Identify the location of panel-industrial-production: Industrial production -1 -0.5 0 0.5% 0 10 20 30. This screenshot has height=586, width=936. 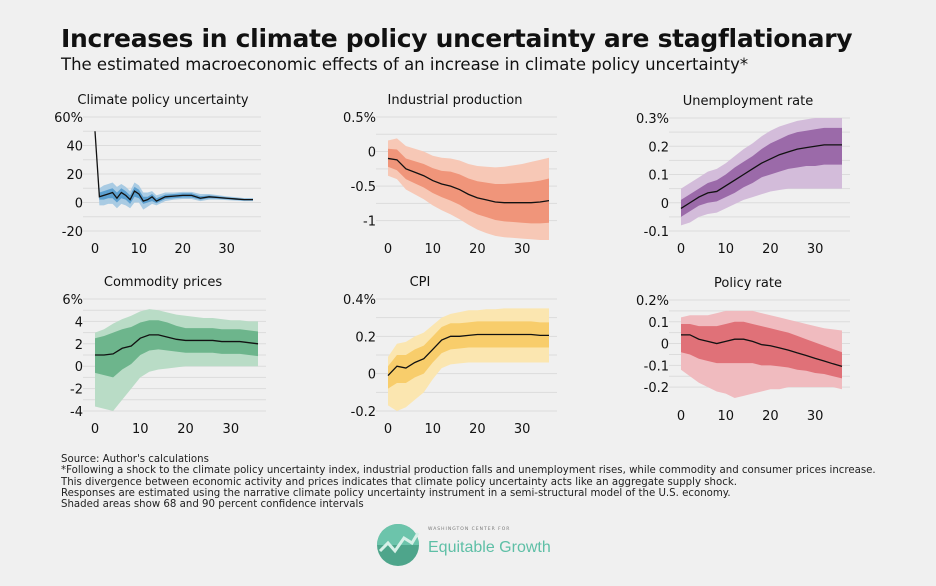
(450, 175).